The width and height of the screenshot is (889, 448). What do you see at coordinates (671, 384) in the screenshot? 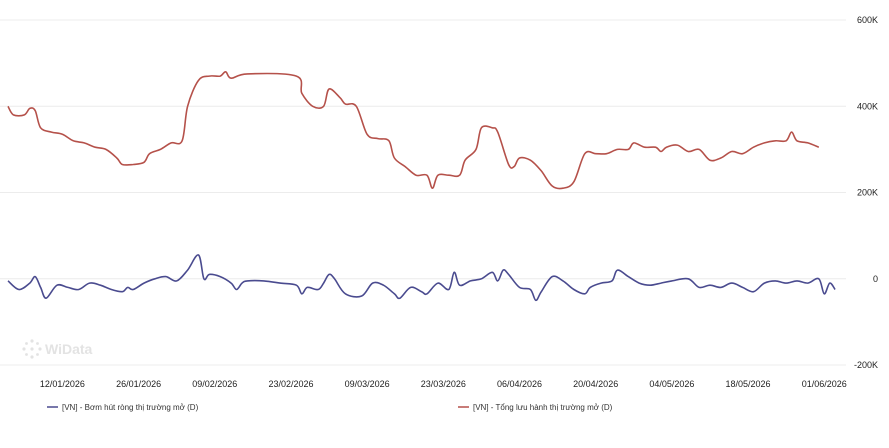
I see `x-tick-label: 04/05/2026` at bounding box center [671, 384].